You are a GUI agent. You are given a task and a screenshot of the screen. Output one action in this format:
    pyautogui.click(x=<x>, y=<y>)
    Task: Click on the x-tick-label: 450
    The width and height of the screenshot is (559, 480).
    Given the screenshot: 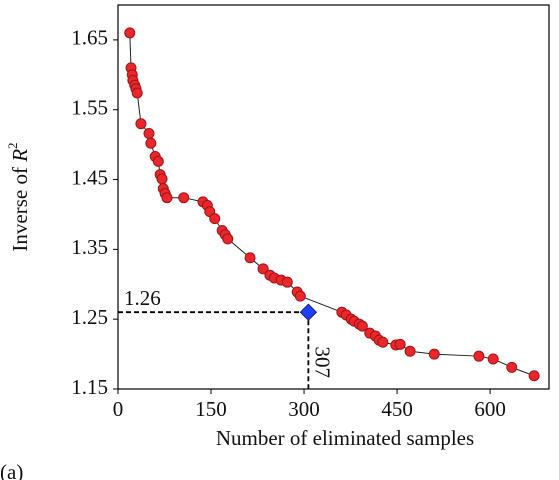 What is the action you would take?
    pyautogui.click(x=397, y=409)
    